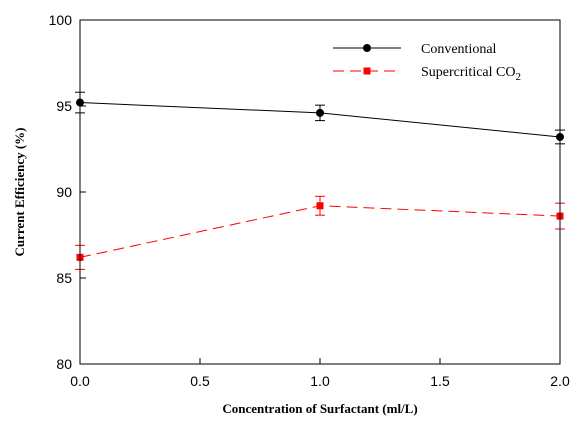 The image size is (572, 424). I want to click on legend-label-supercritical-main: Supercritical CO, so click(468, 72).